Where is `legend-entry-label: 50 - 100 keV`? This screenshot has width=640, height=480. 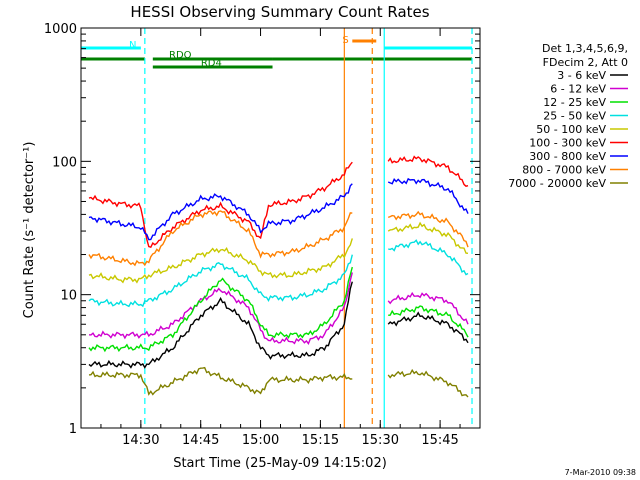
legend-entry-label: 50 - 100 keV is located at coordinates (571, 129).